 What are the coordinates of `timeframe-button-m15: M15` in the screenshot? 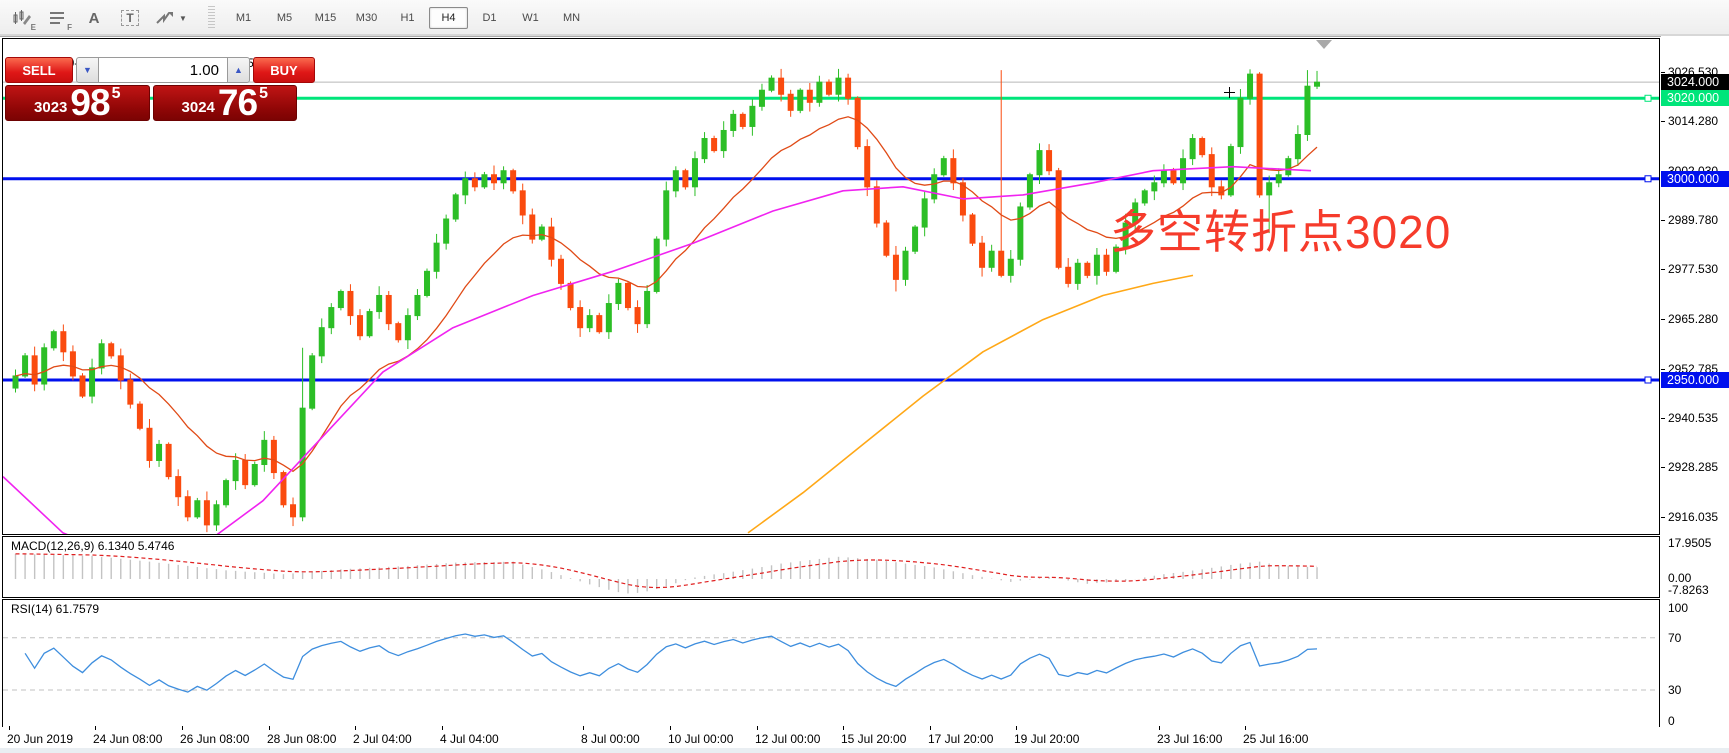 It's located at (325, 18).